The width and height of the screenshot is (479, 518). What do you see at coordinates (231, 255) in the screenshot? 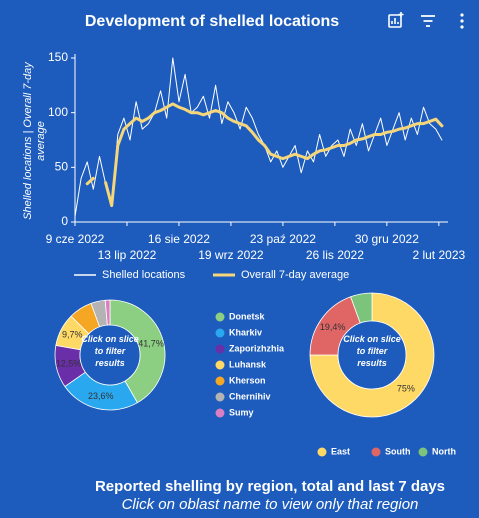
I see `x-tick-label: 19 wrz 2022` at bounding box center [231, 255].